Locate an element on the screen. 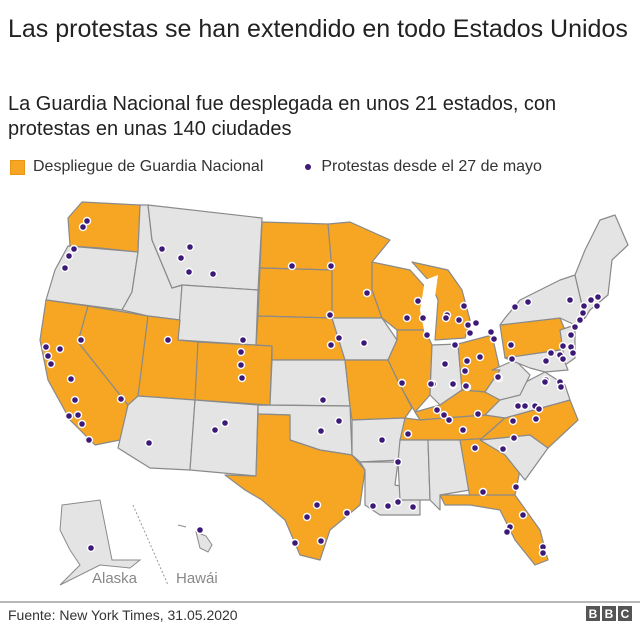 Image resolution: width=640 pixels, height=640 pixels. state-new-mexico is located at coordinates (224, 438).